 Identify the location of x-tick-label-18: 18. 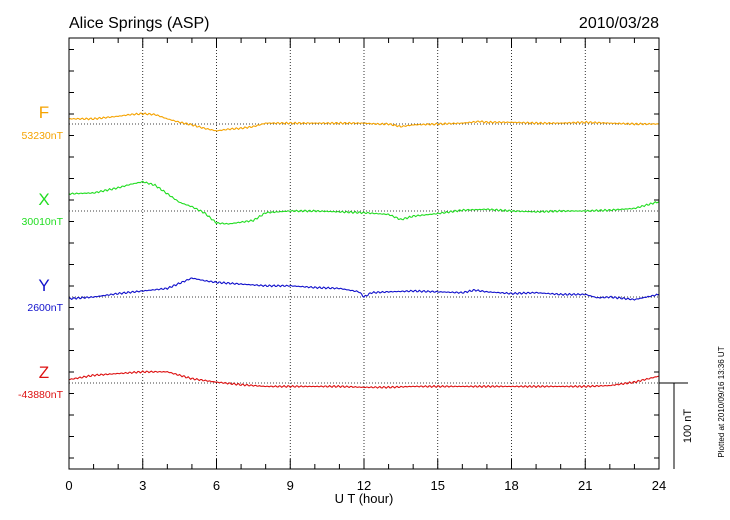
(511, 485).